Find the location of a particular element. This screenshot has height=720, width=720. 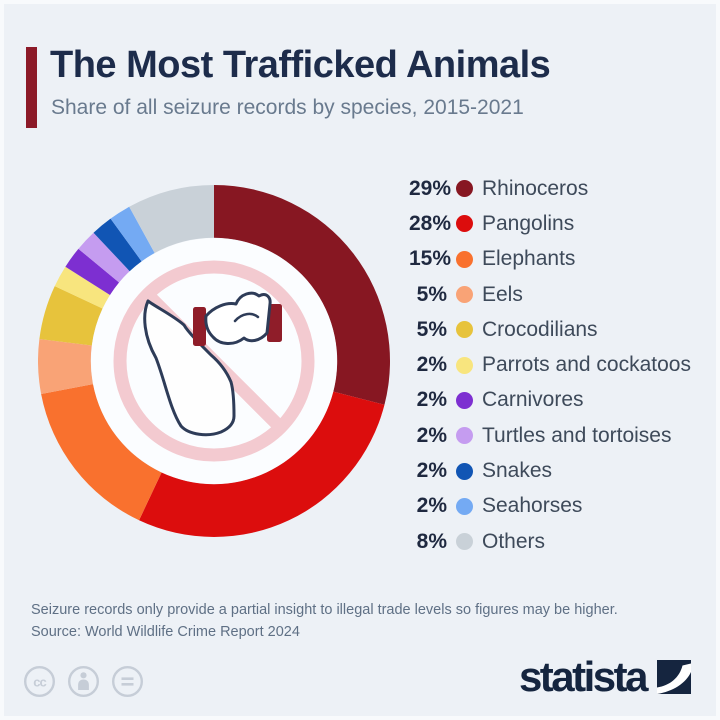

prohibition-circle-icon is located at coordinates (214, 361).